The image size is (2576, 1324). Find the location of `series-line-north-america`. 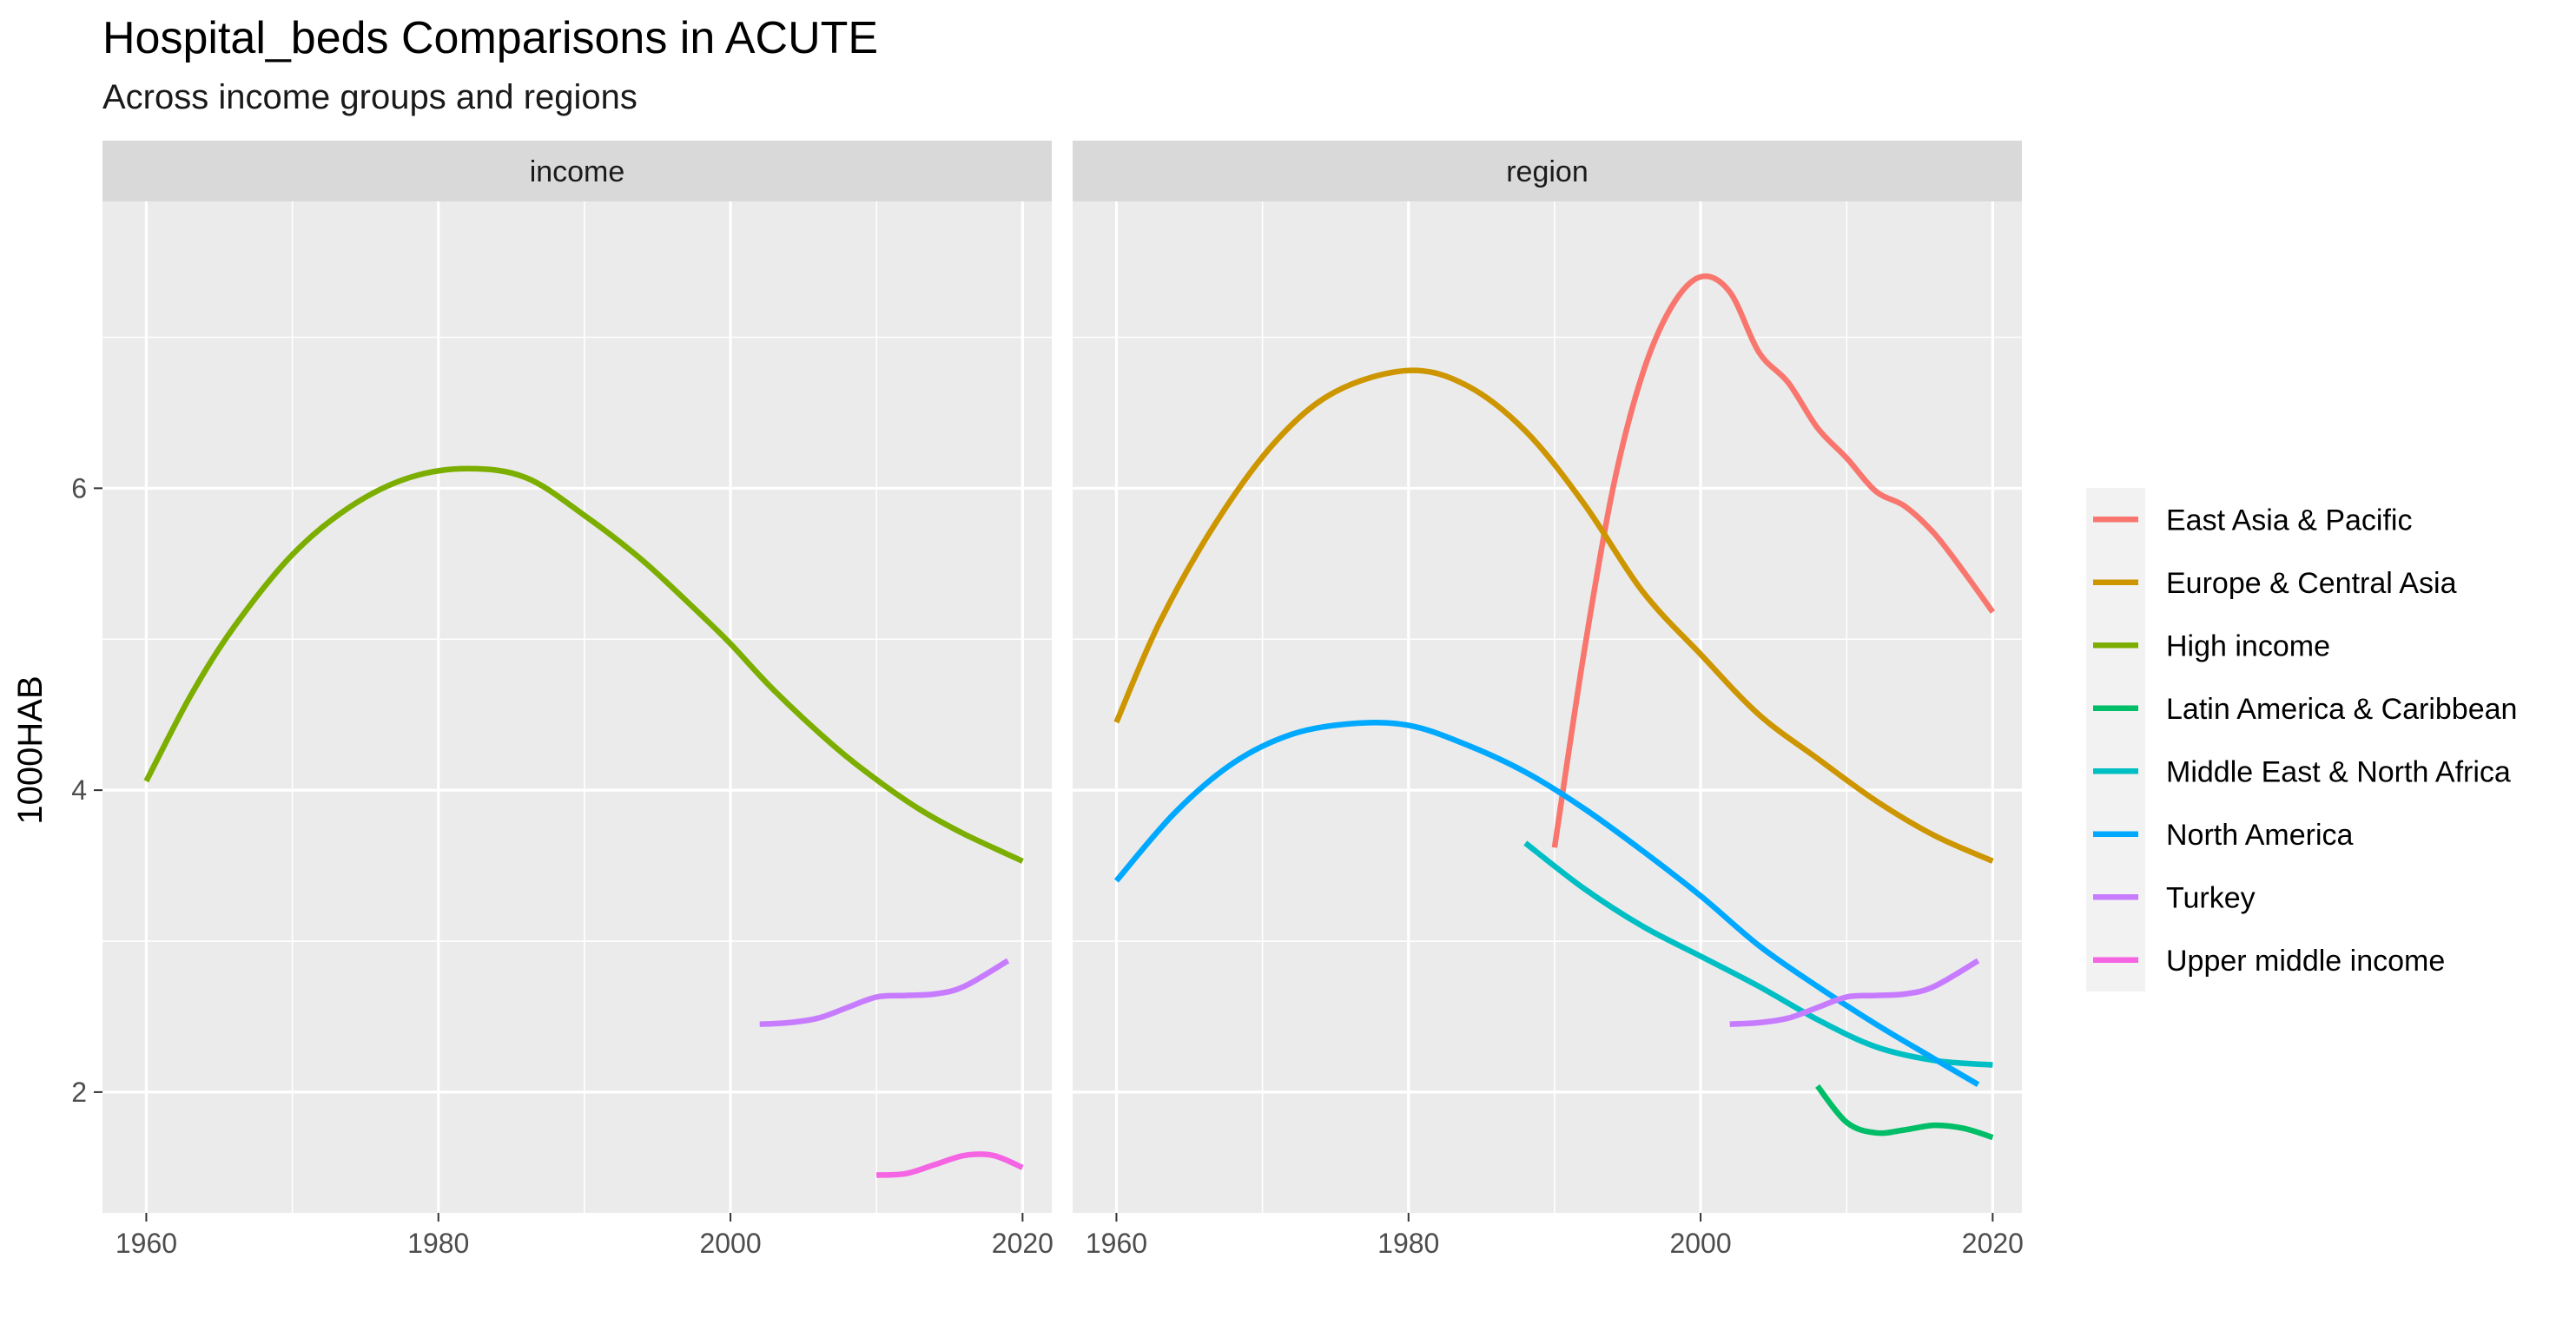

series-line-north-america is located at coordinates (1546, 904).